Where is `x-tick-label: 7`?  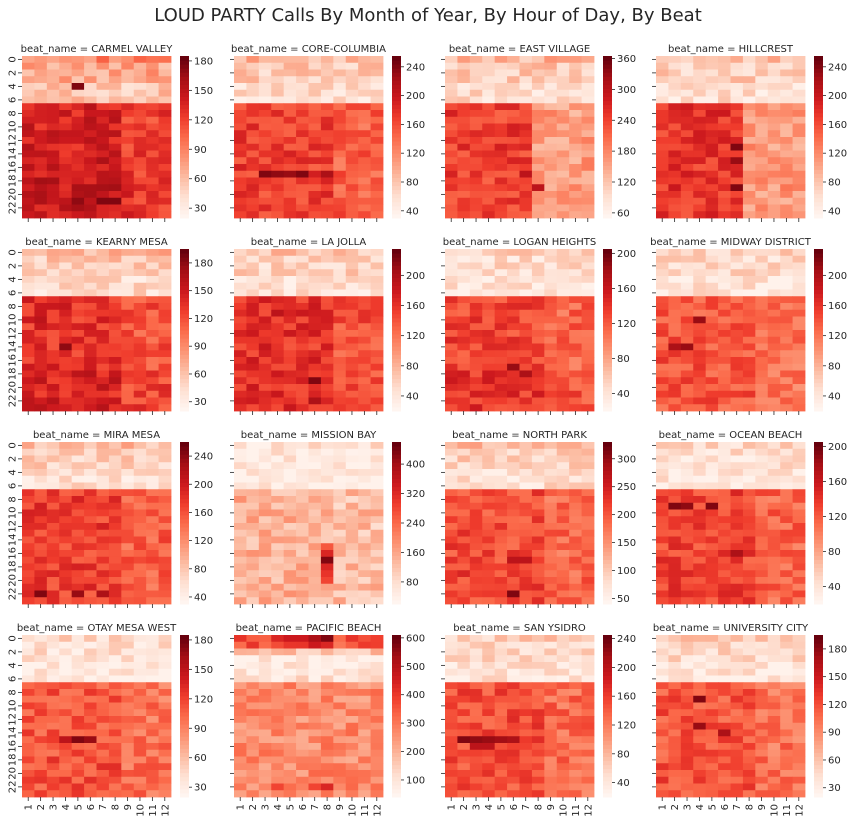 x-tick-label: 7 is located at coordinates (103, 807).